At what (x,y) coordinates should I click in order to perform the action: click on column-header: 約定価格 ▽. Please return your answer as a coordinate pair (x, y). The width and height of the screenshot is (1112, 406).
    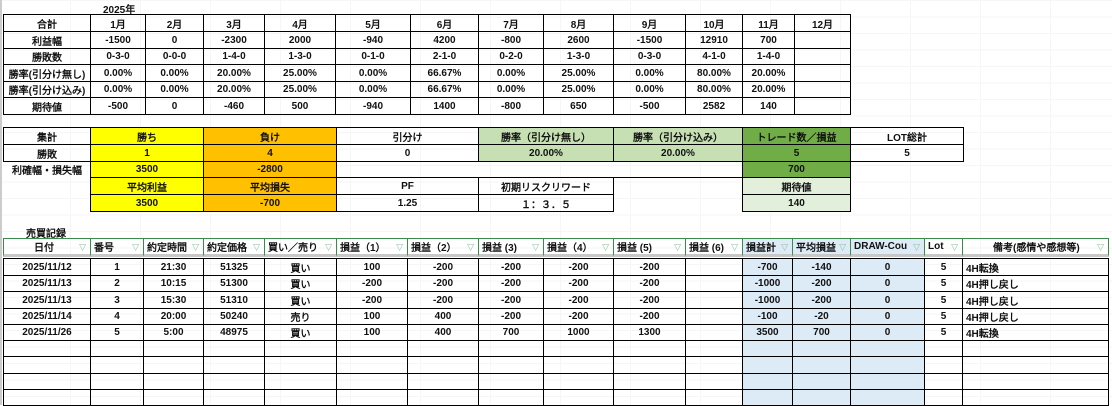
    Looking at the image, I should click on (234, 247).